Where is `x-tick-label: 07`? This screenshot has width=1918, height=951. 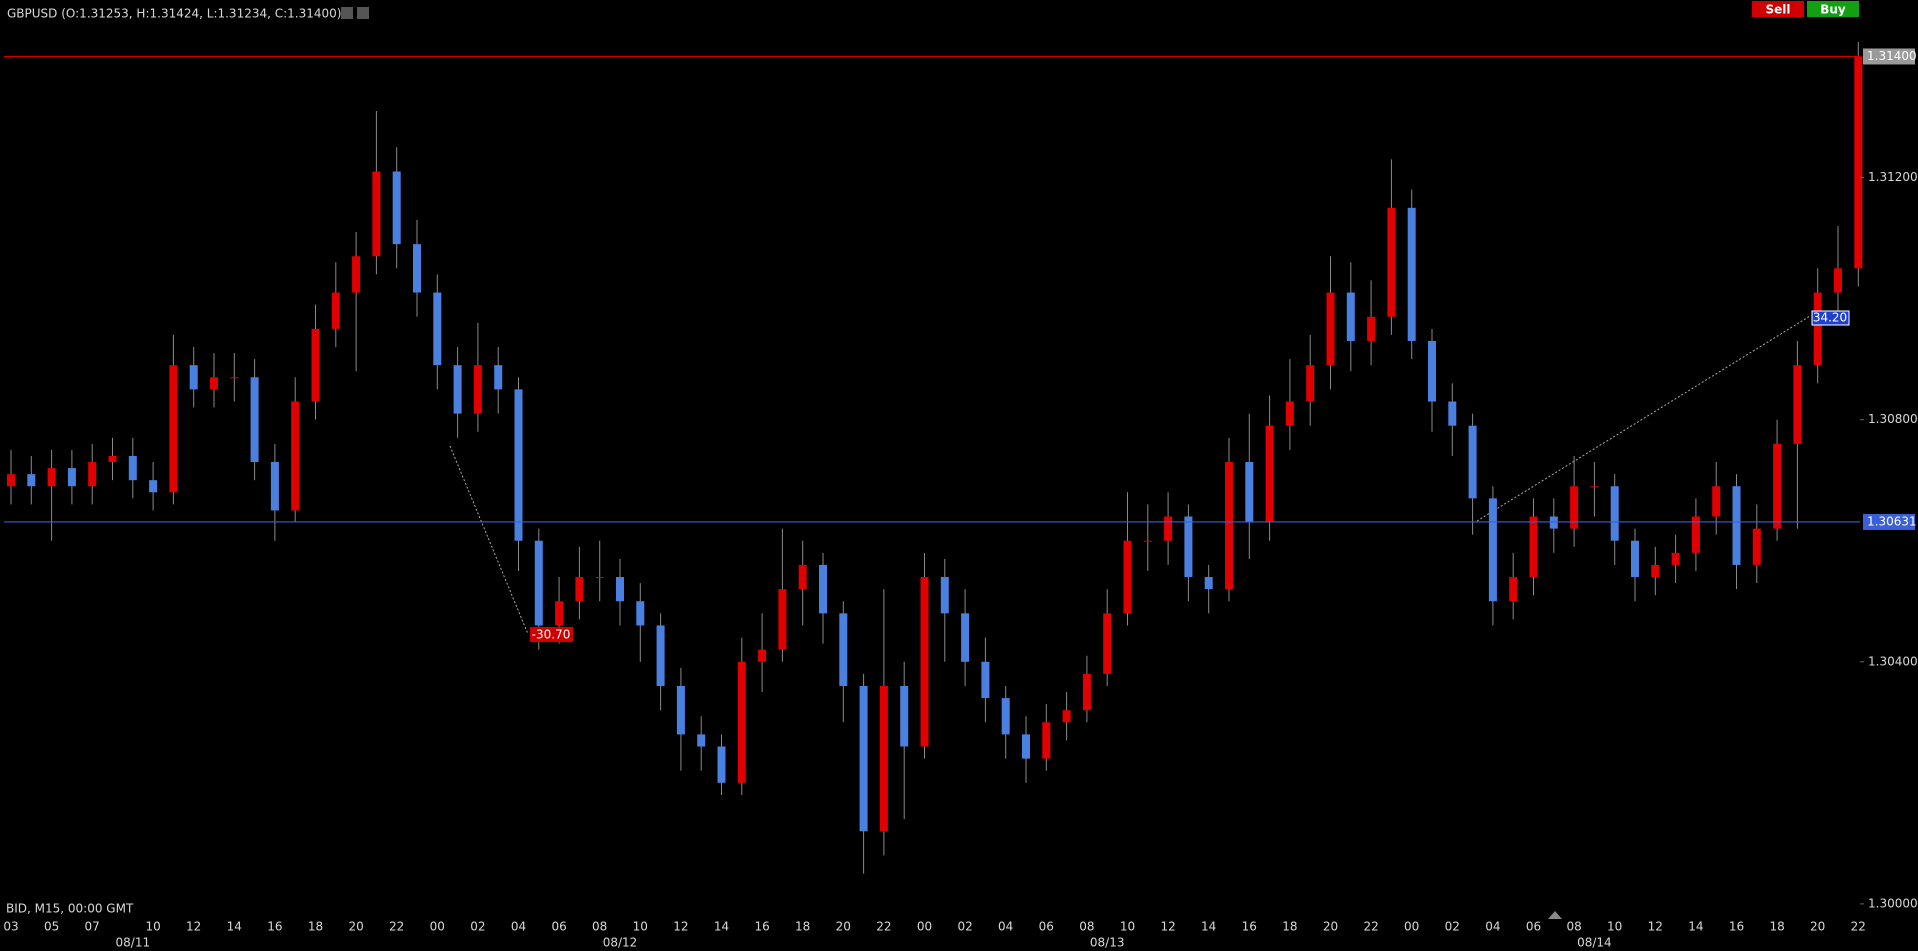
x-tick-label: 07 is located at coordinates (92, 927).